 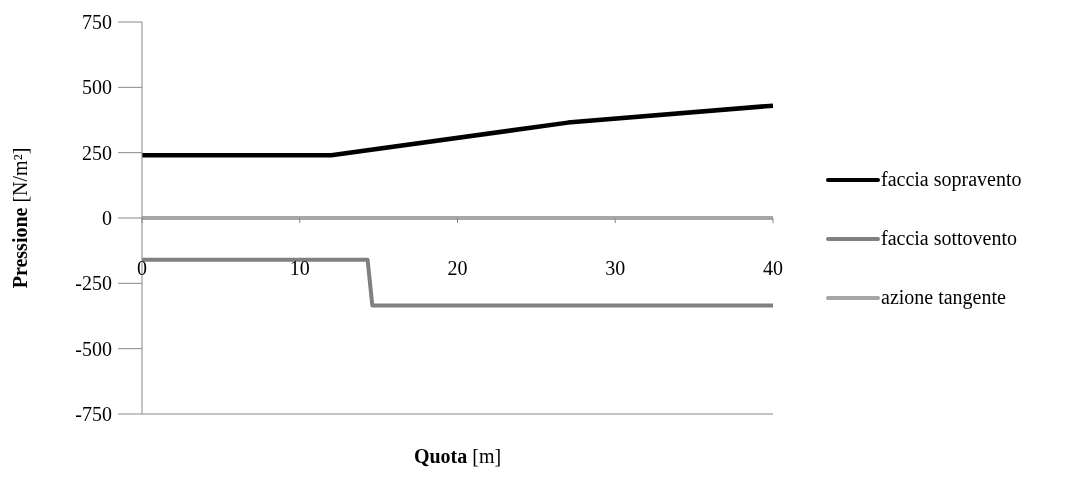 What do you see at coordinates (97, 22) in the screenshot?
I see `y-tick-label: 750` at bounding box center [97, 22].